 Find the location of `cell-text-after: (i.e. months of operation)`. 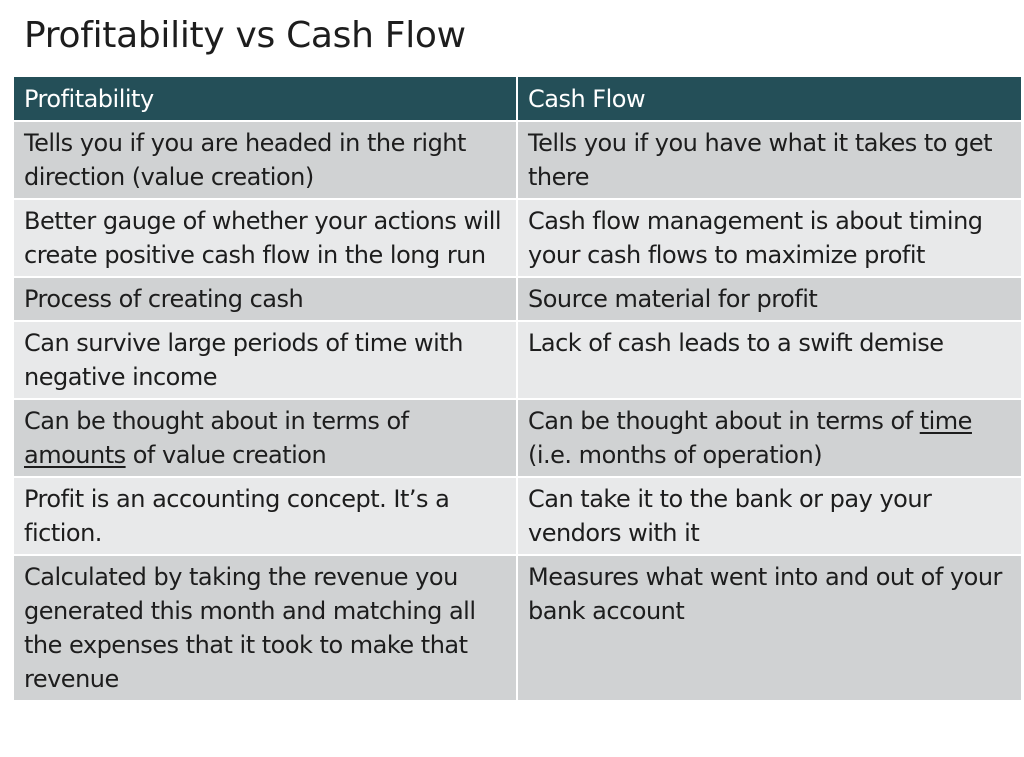

cell-text-after: (i.e. months of operation) is located at coordinates (675, 455).